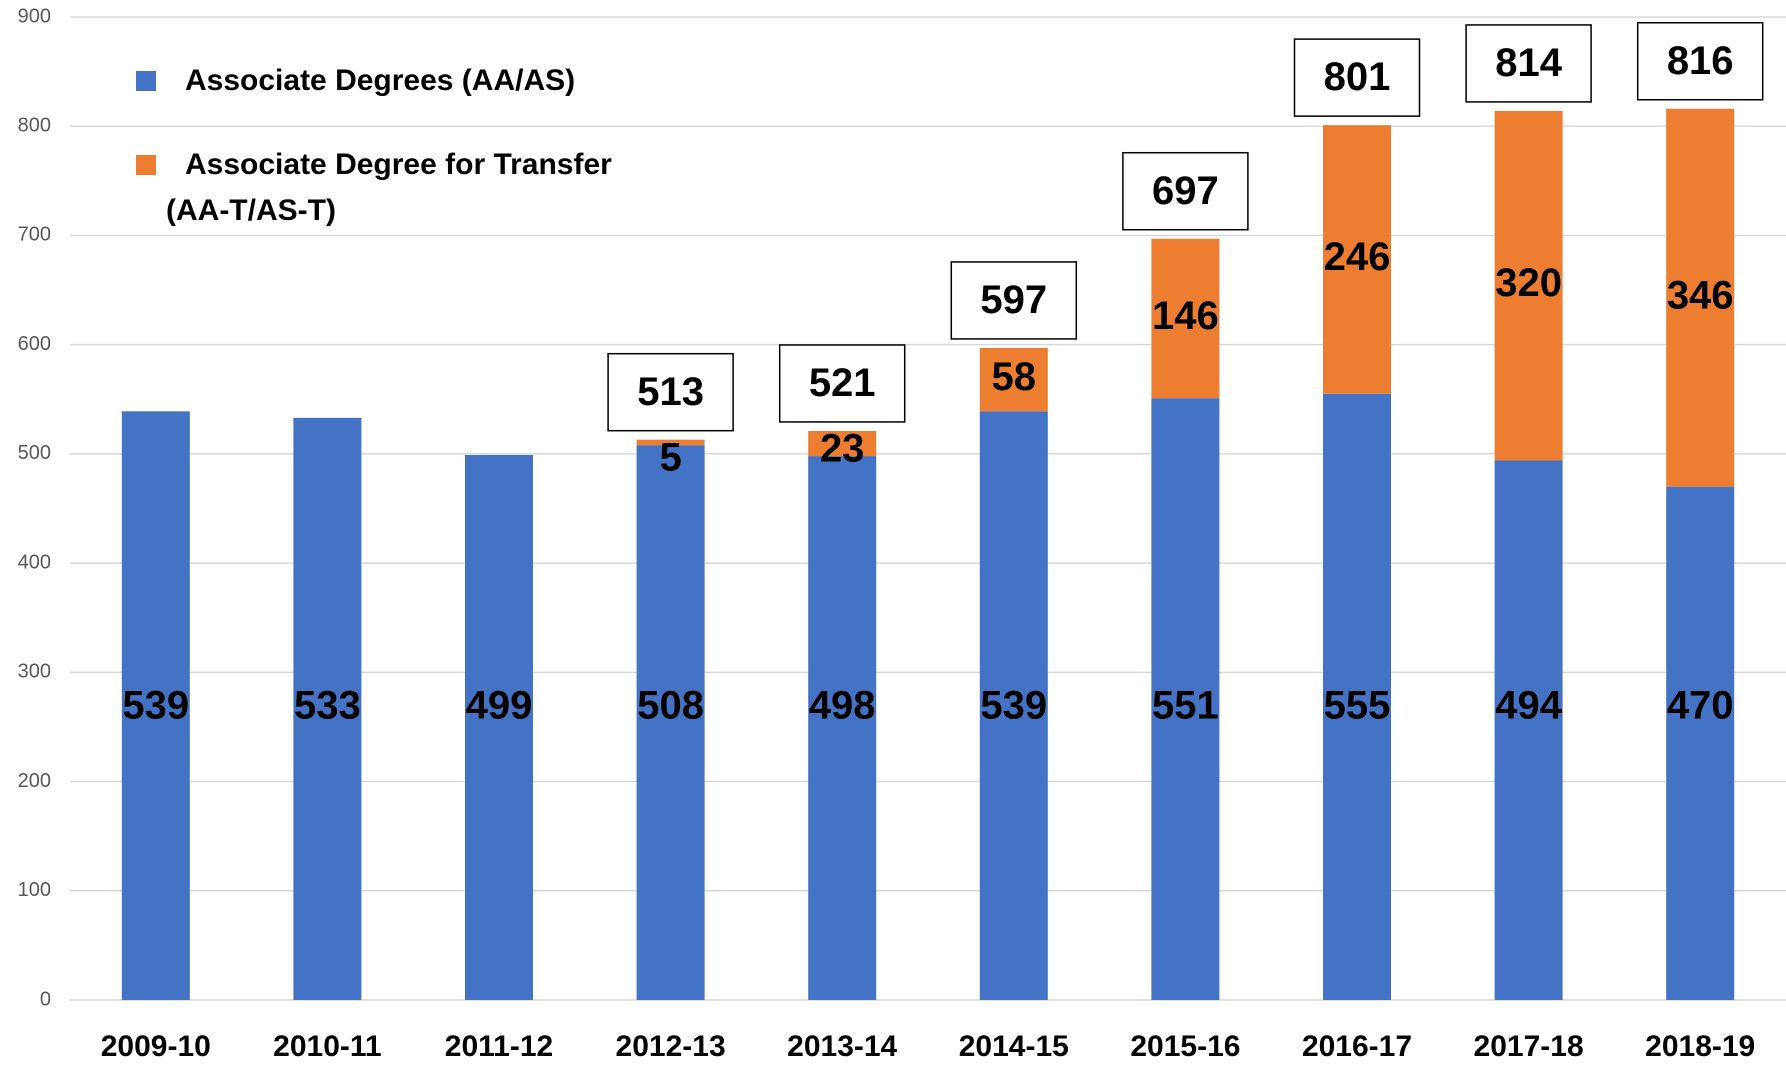 The width and height of the screenshot is (1786, 1065). I want to click on data-label: 494, so click(1528, 706).